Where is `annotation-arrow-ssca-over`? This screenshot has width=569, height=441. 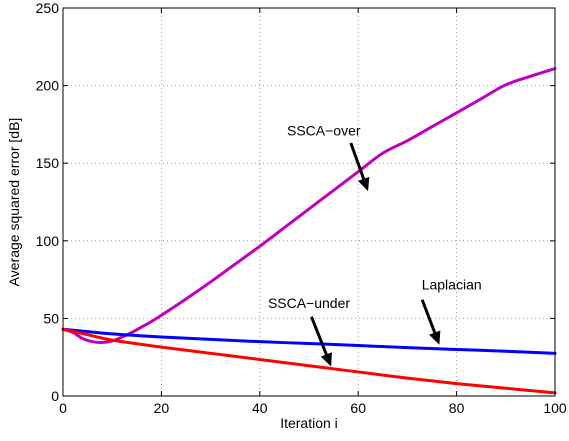 annotation-arrow-ssca-over is located at coordinates (357, 161).